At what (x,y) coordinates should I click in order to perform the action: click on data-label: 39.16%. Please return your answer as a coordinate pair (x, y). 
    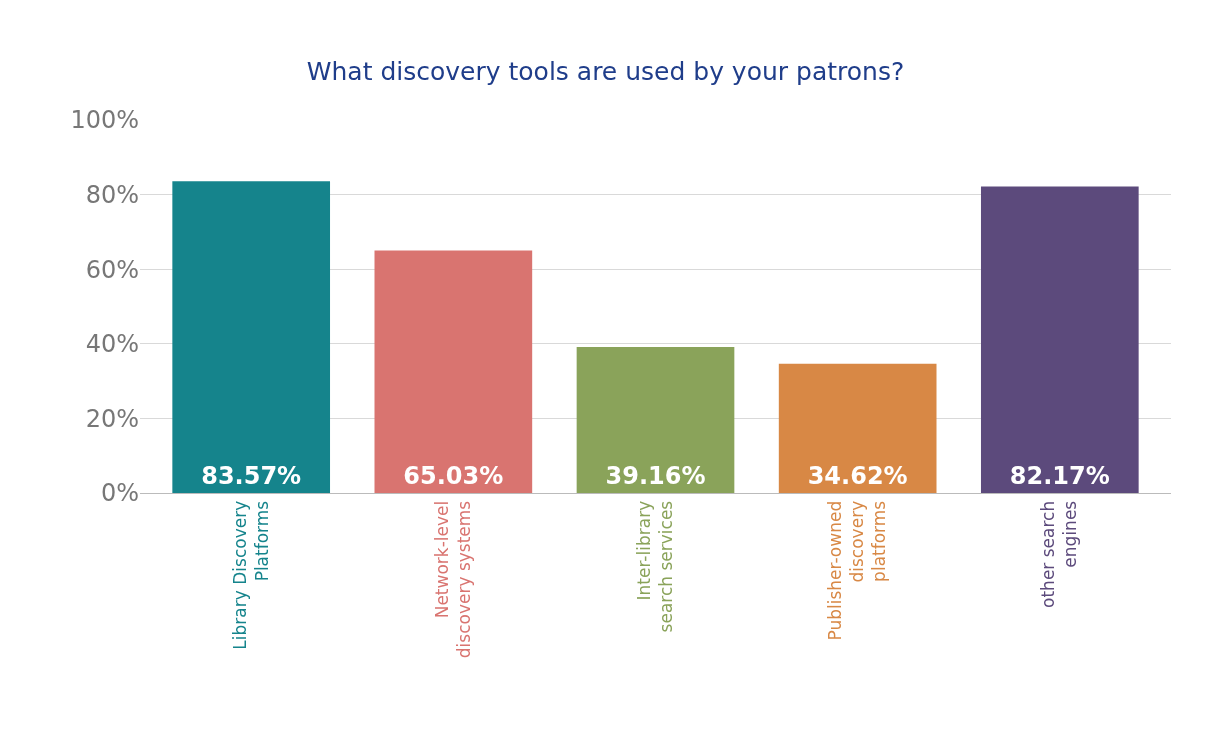
    Looking at the image, I should click on (655, 476).